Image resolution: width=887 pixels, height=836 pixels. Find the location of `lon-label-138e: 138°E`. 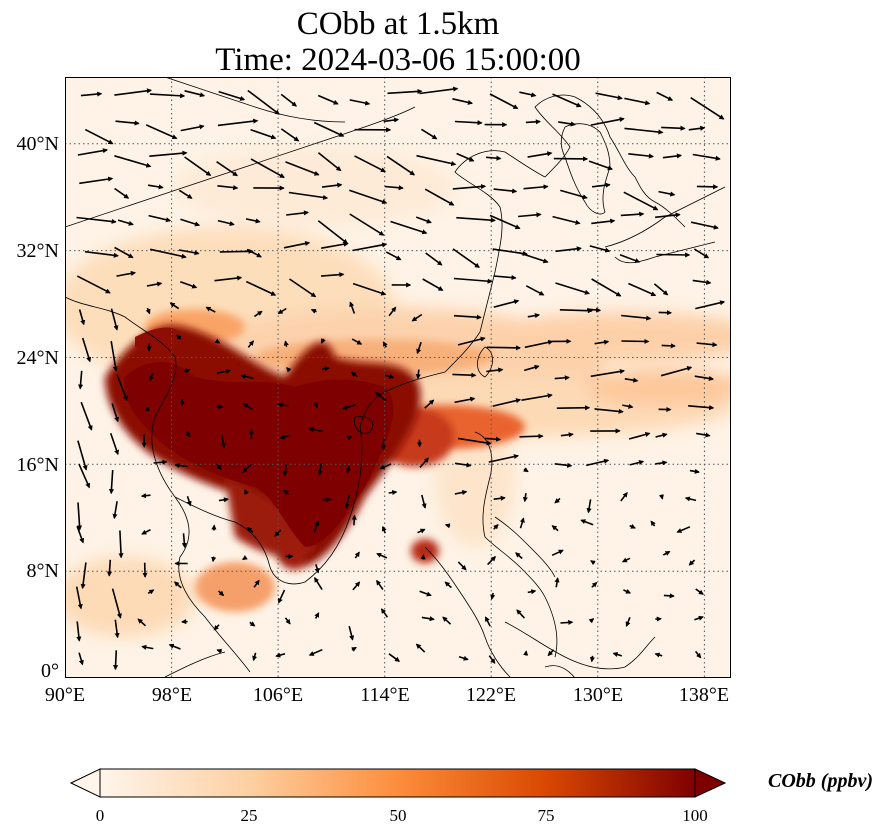

lon-label-138e: 138°E is located at coordinates (704, 695).